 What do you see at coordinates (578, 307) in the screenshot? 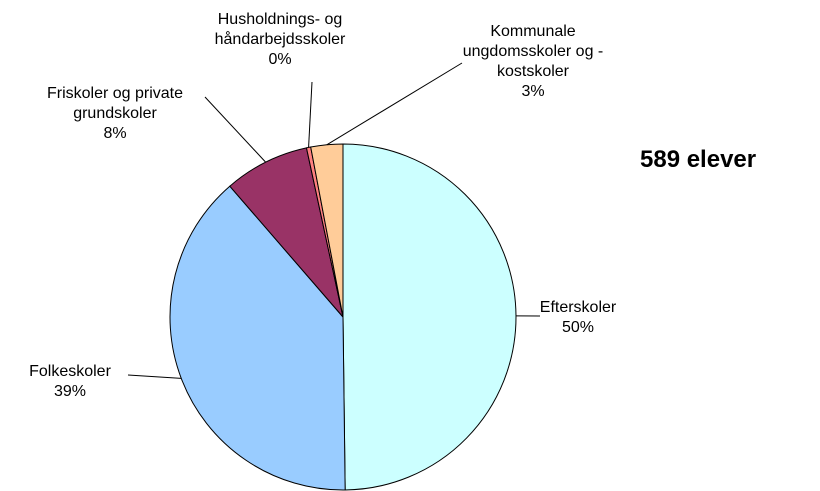
I see `category-label: Efterskoler` at bounding box center [578, 307].